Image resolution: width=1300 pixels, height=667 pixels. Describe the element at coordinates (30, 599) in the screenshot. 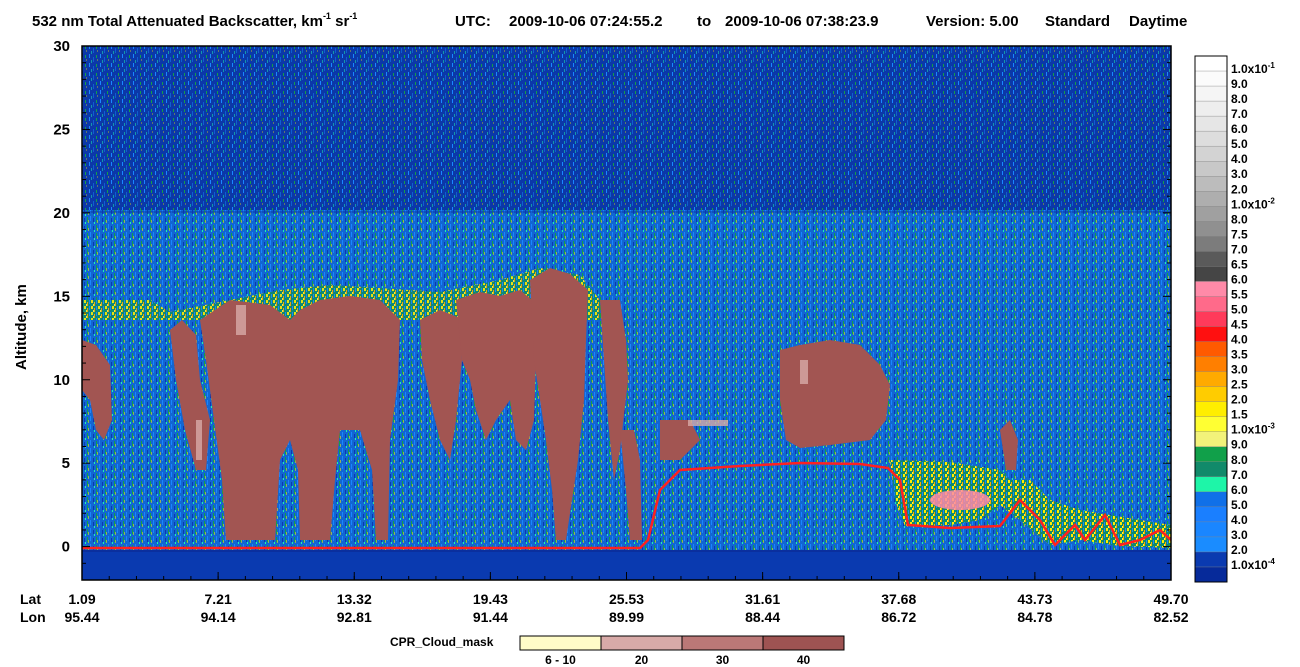

I see `lat-axis-label: Lat` at that location.